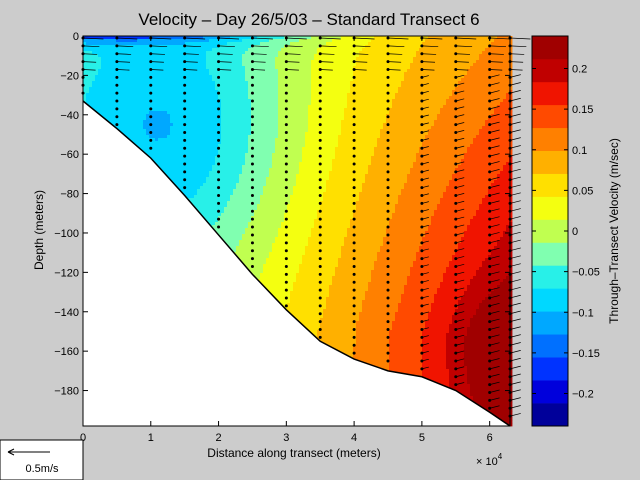 The image size is (640, 480). I want to click on y-tick-label: −140, so click(66, 313).